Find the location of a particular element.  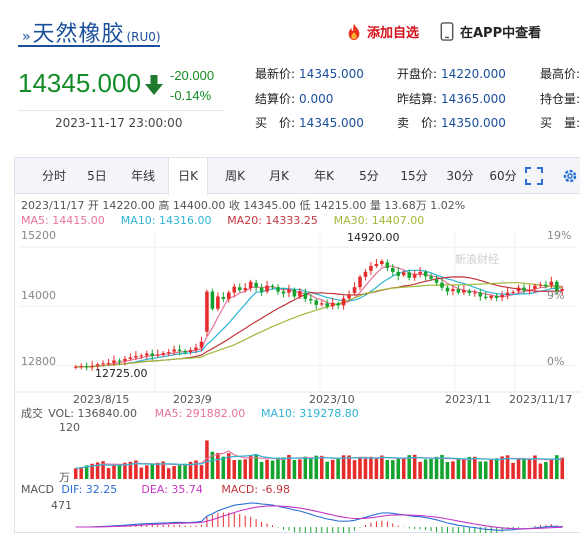

volume-unit: 万 is located at coordinates (64, 477).